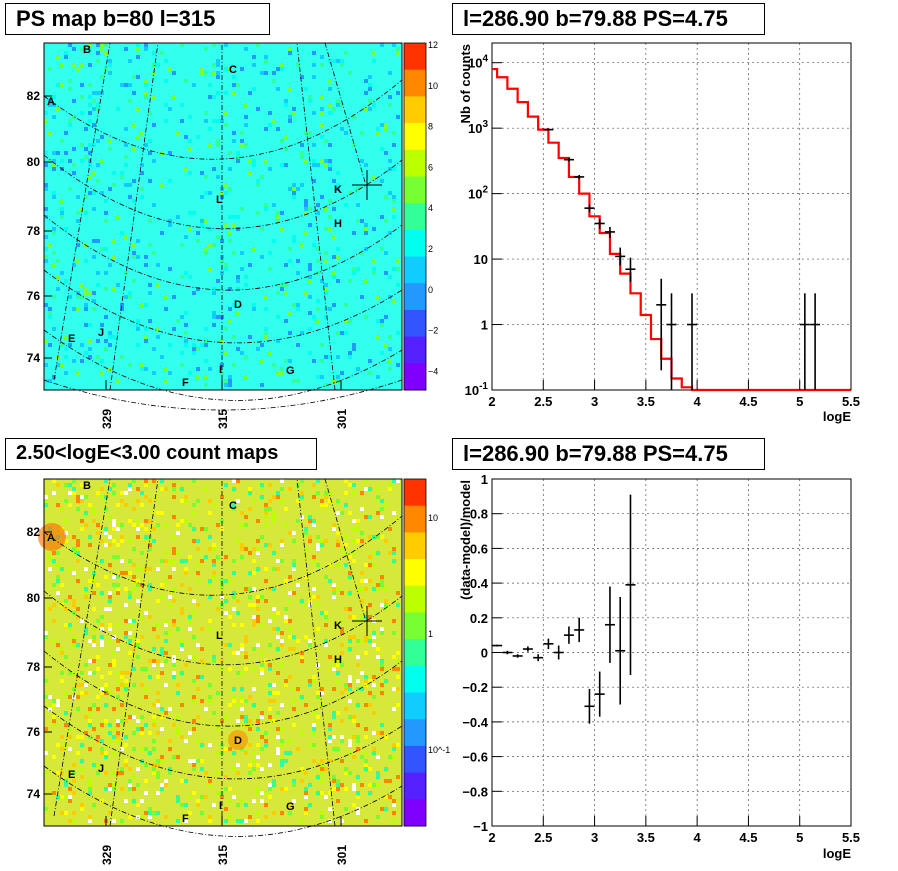  I want to click on map-point-label: J, so click(101, 769).